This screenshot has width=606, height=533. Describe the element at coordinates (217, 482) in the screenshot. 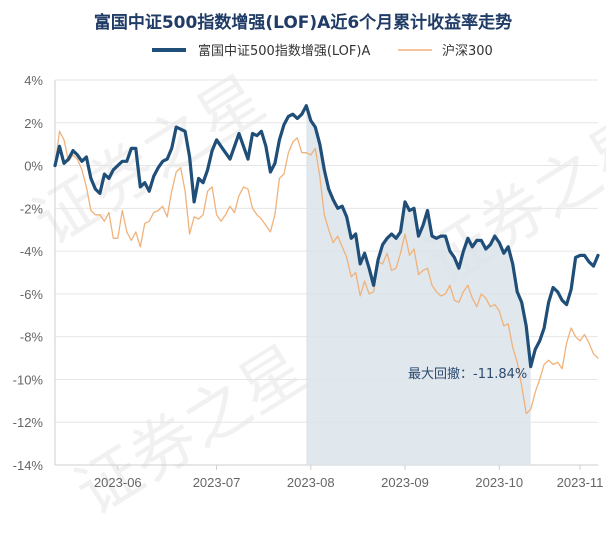

I see `x-tick-label: 2023-07` at that location.